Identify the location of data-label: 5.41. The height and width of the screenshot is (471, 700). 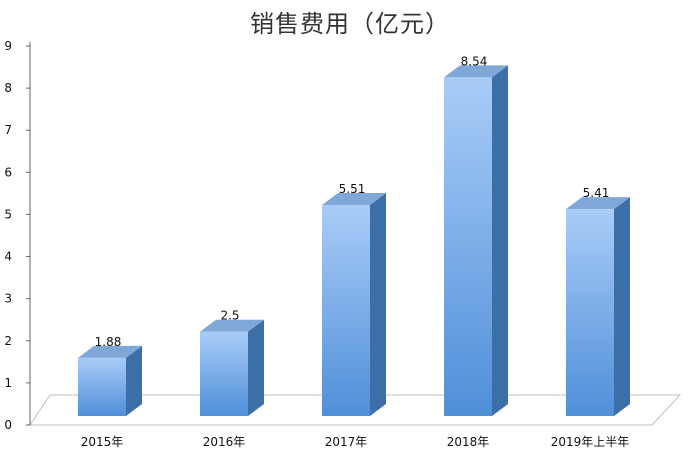
(596, 193).